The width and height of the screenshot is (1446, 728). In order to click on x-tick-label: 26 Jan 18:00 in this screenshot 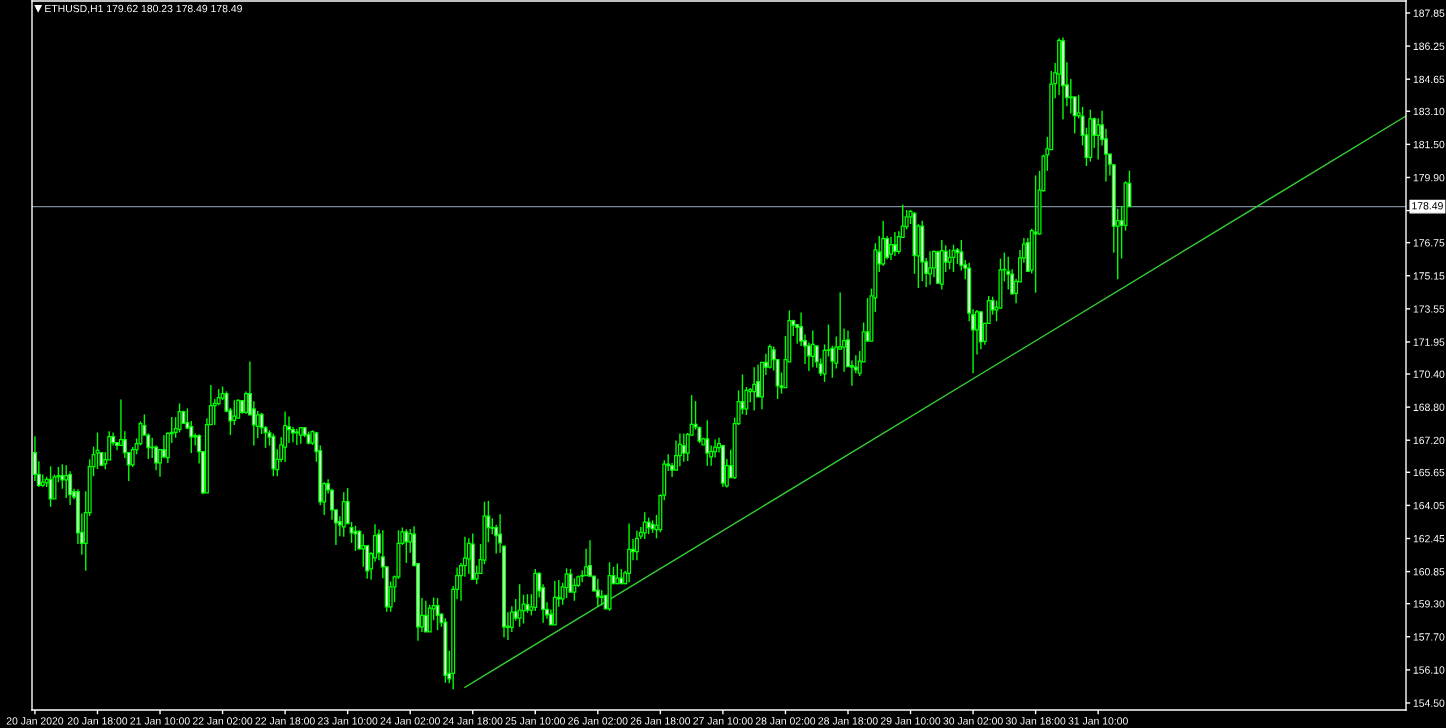, I will do `click(660, 721)`.